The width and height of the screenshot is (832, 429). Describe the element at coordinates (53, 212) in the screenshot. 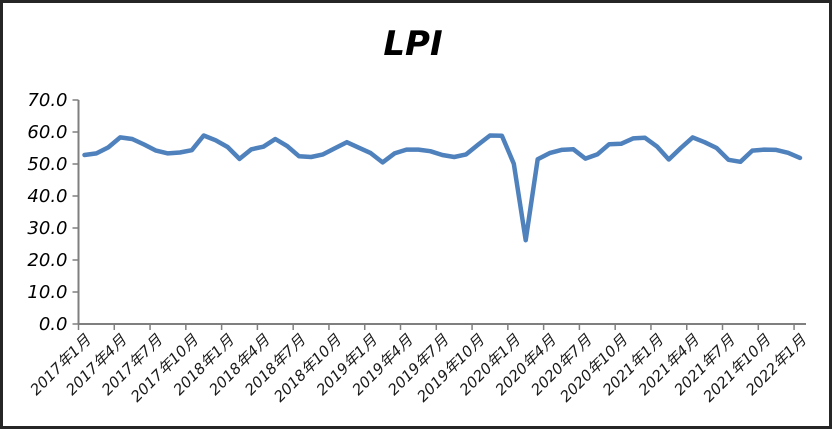

I see `y-axis: 0.0 10.0 20.0 30.0 40.0 50.0 60.0 70.0` at that location.